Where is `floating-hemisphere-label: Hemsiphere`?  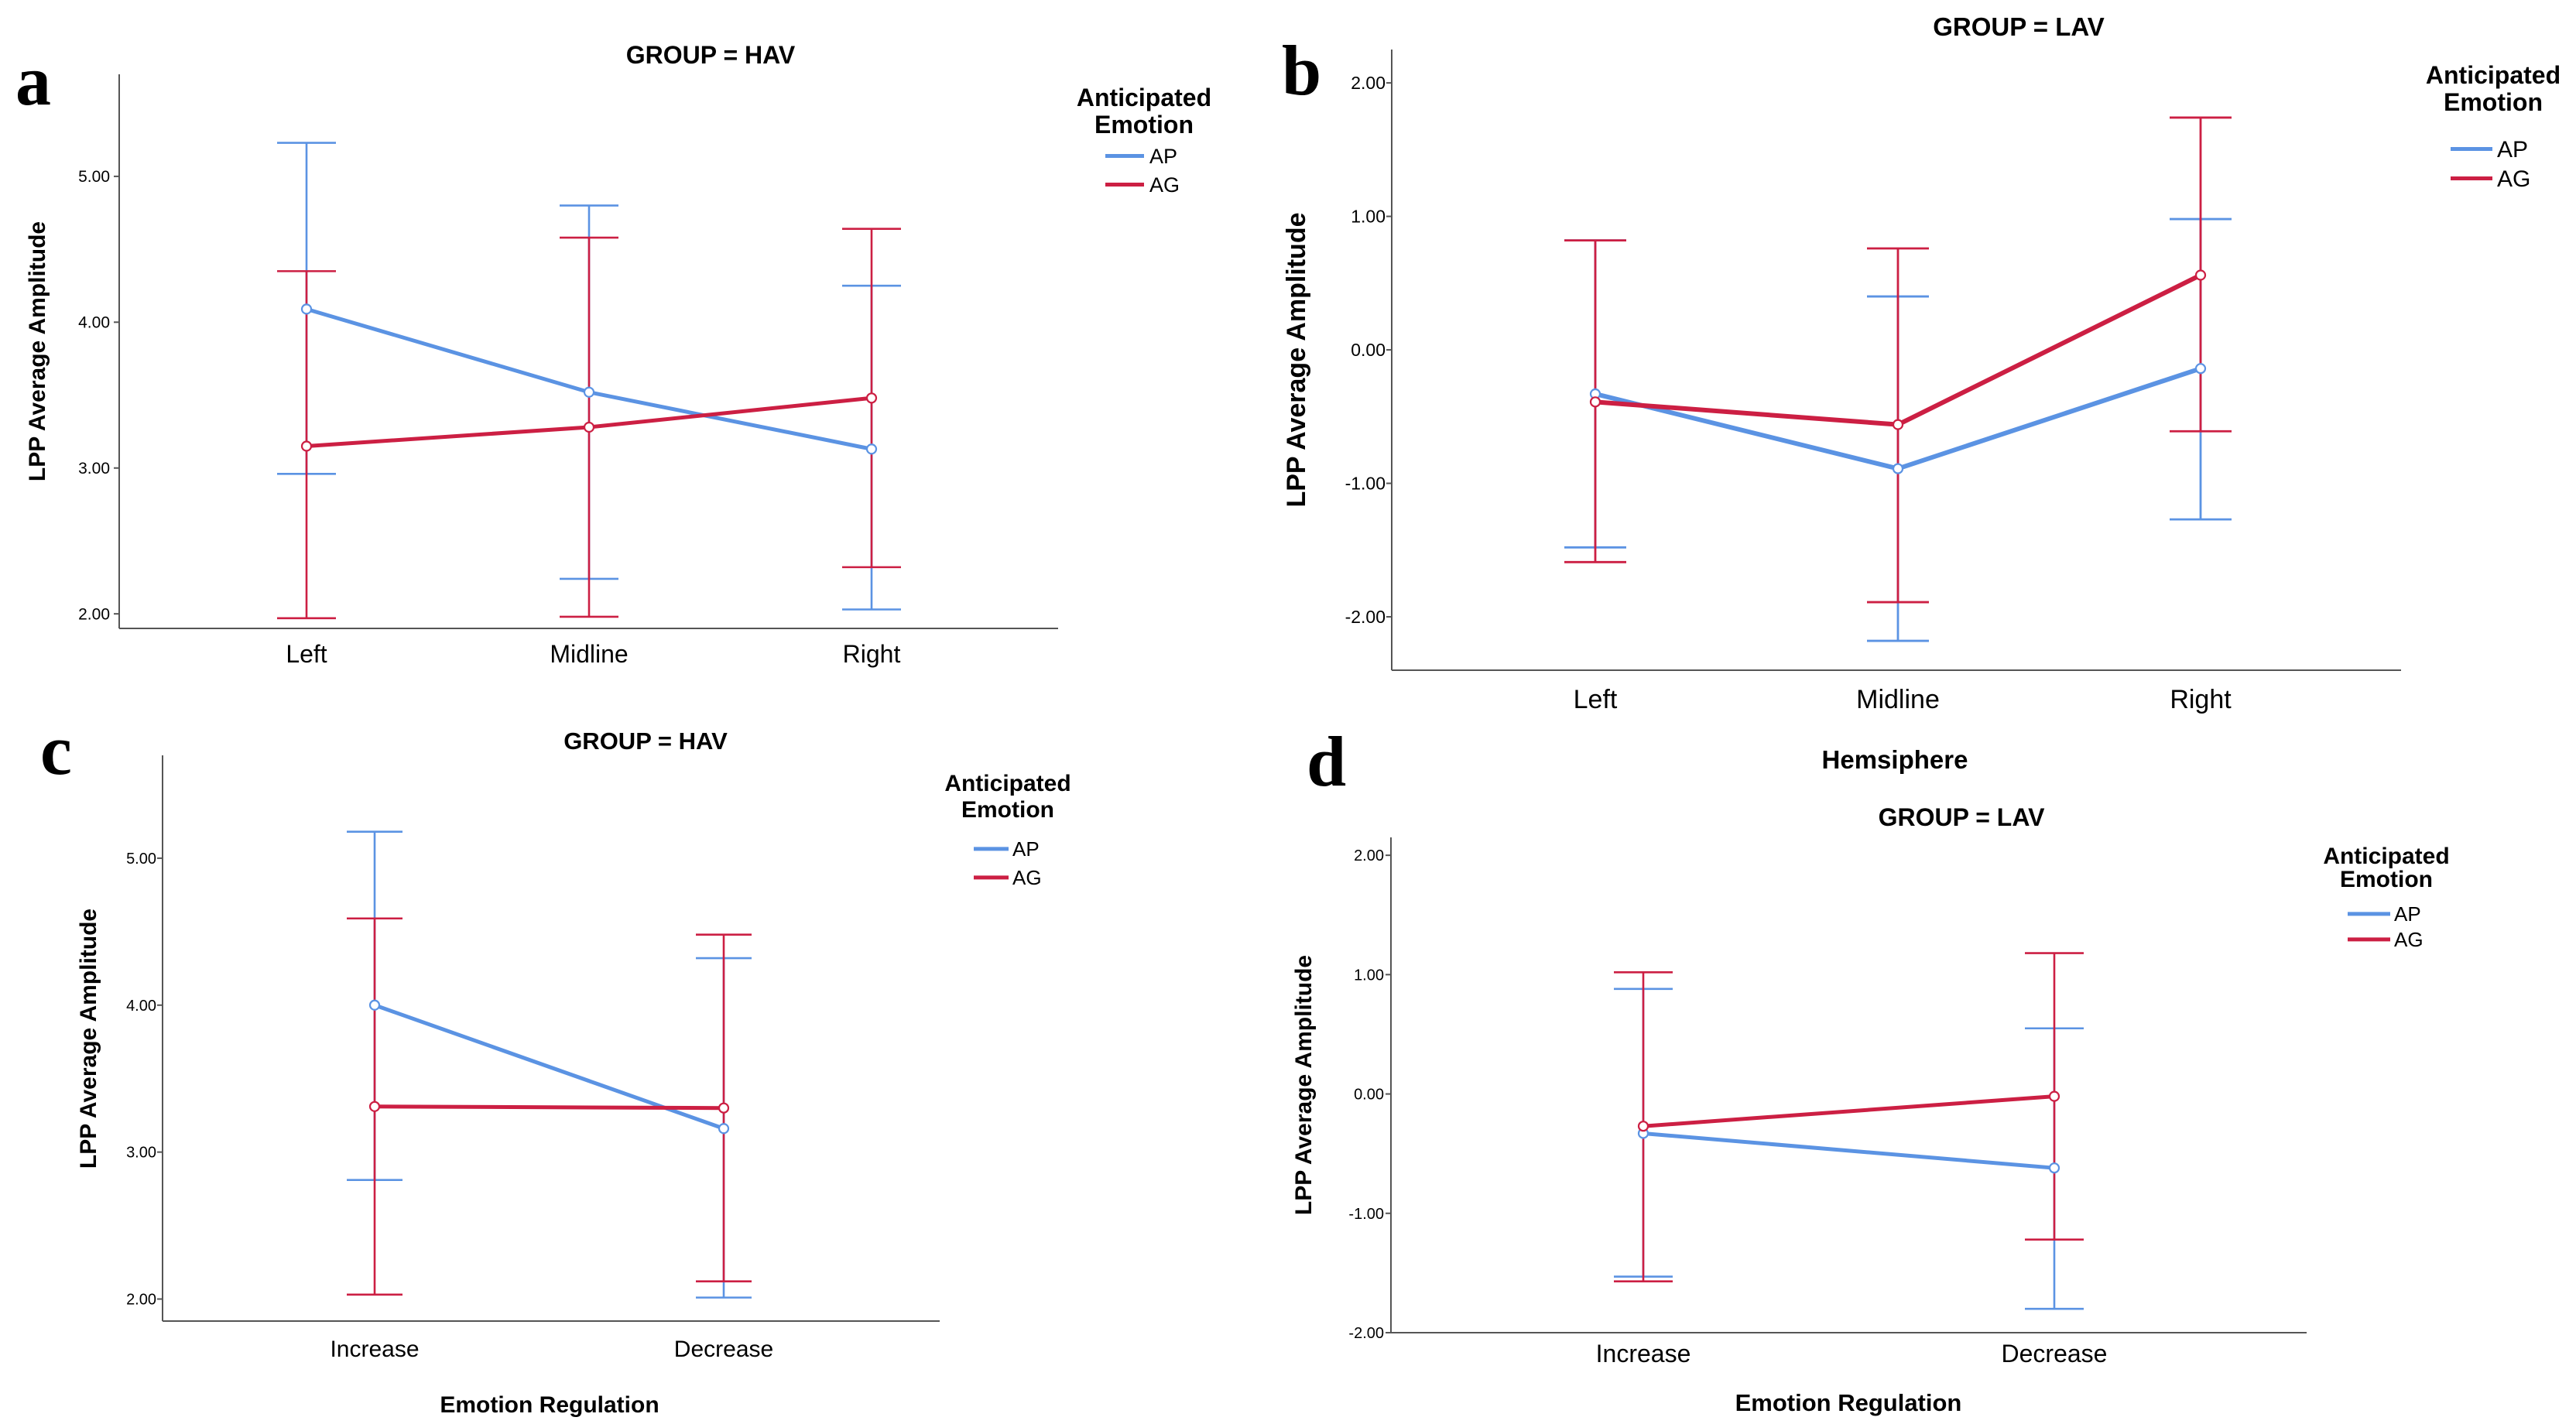 floating-hemisphere-label: Hemsiphere is located at coordinates (1895, 759).